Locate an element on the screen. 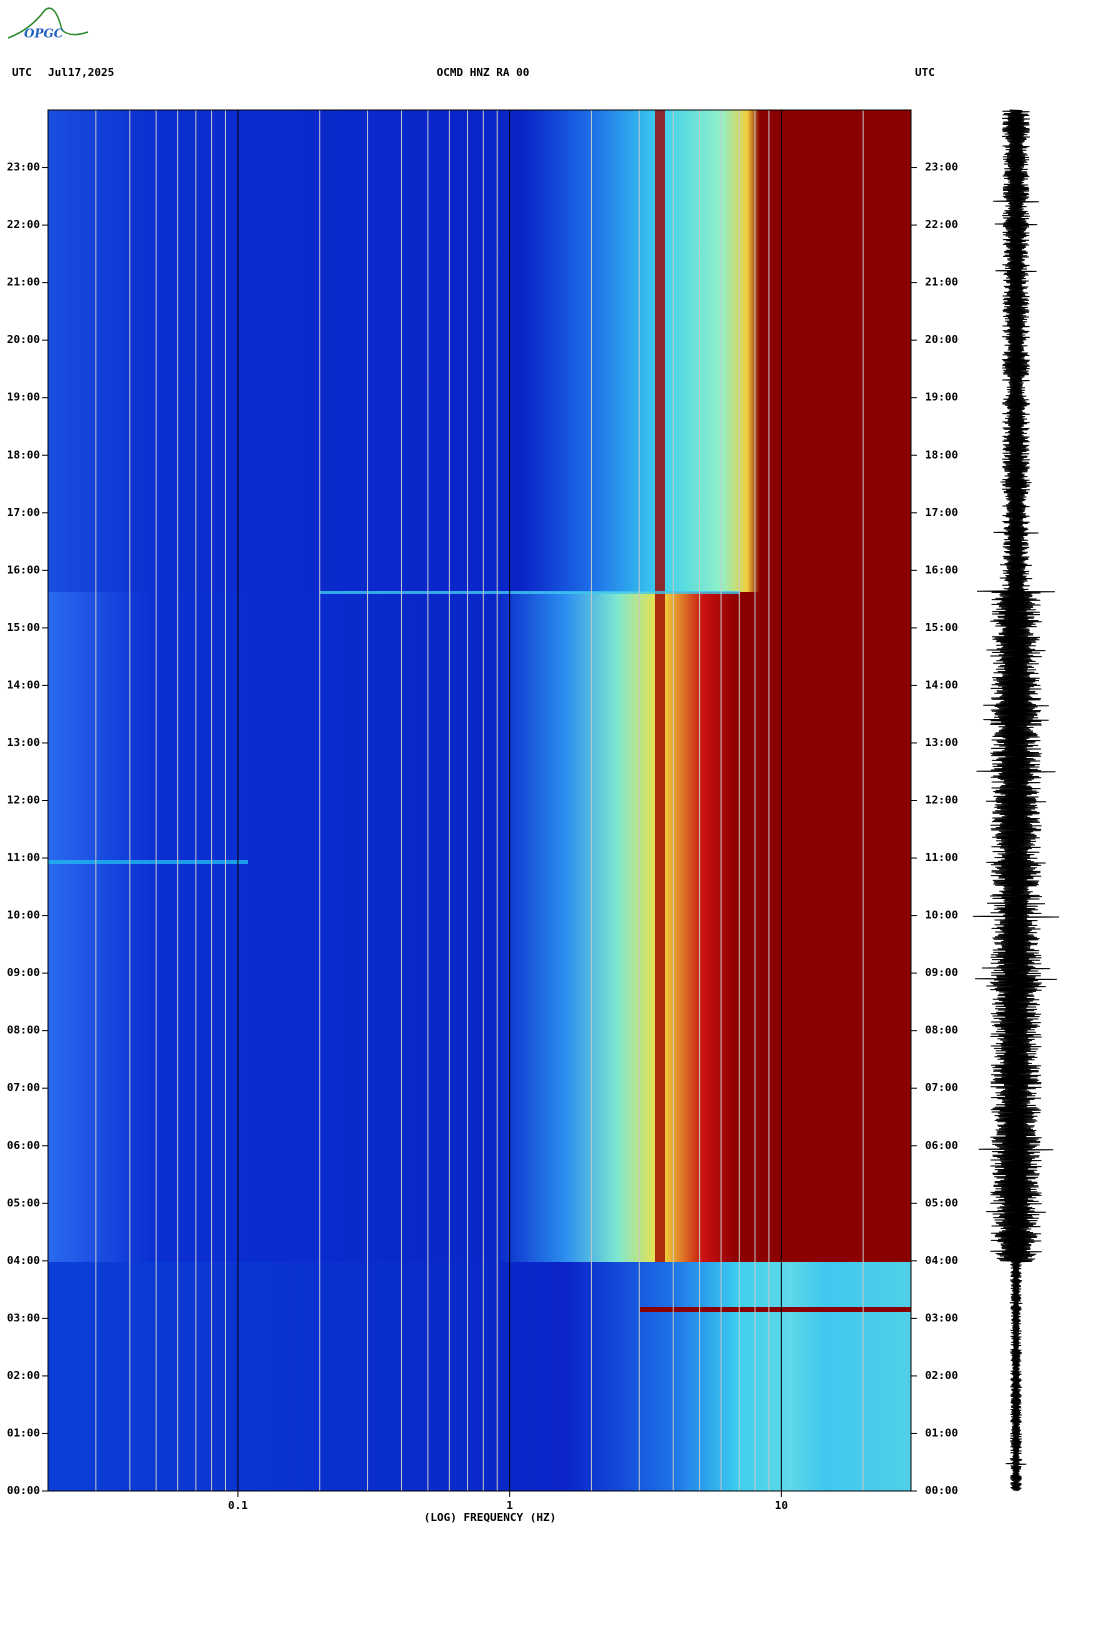  x-tick-label: 10 is located at coordinates (781, 1505).